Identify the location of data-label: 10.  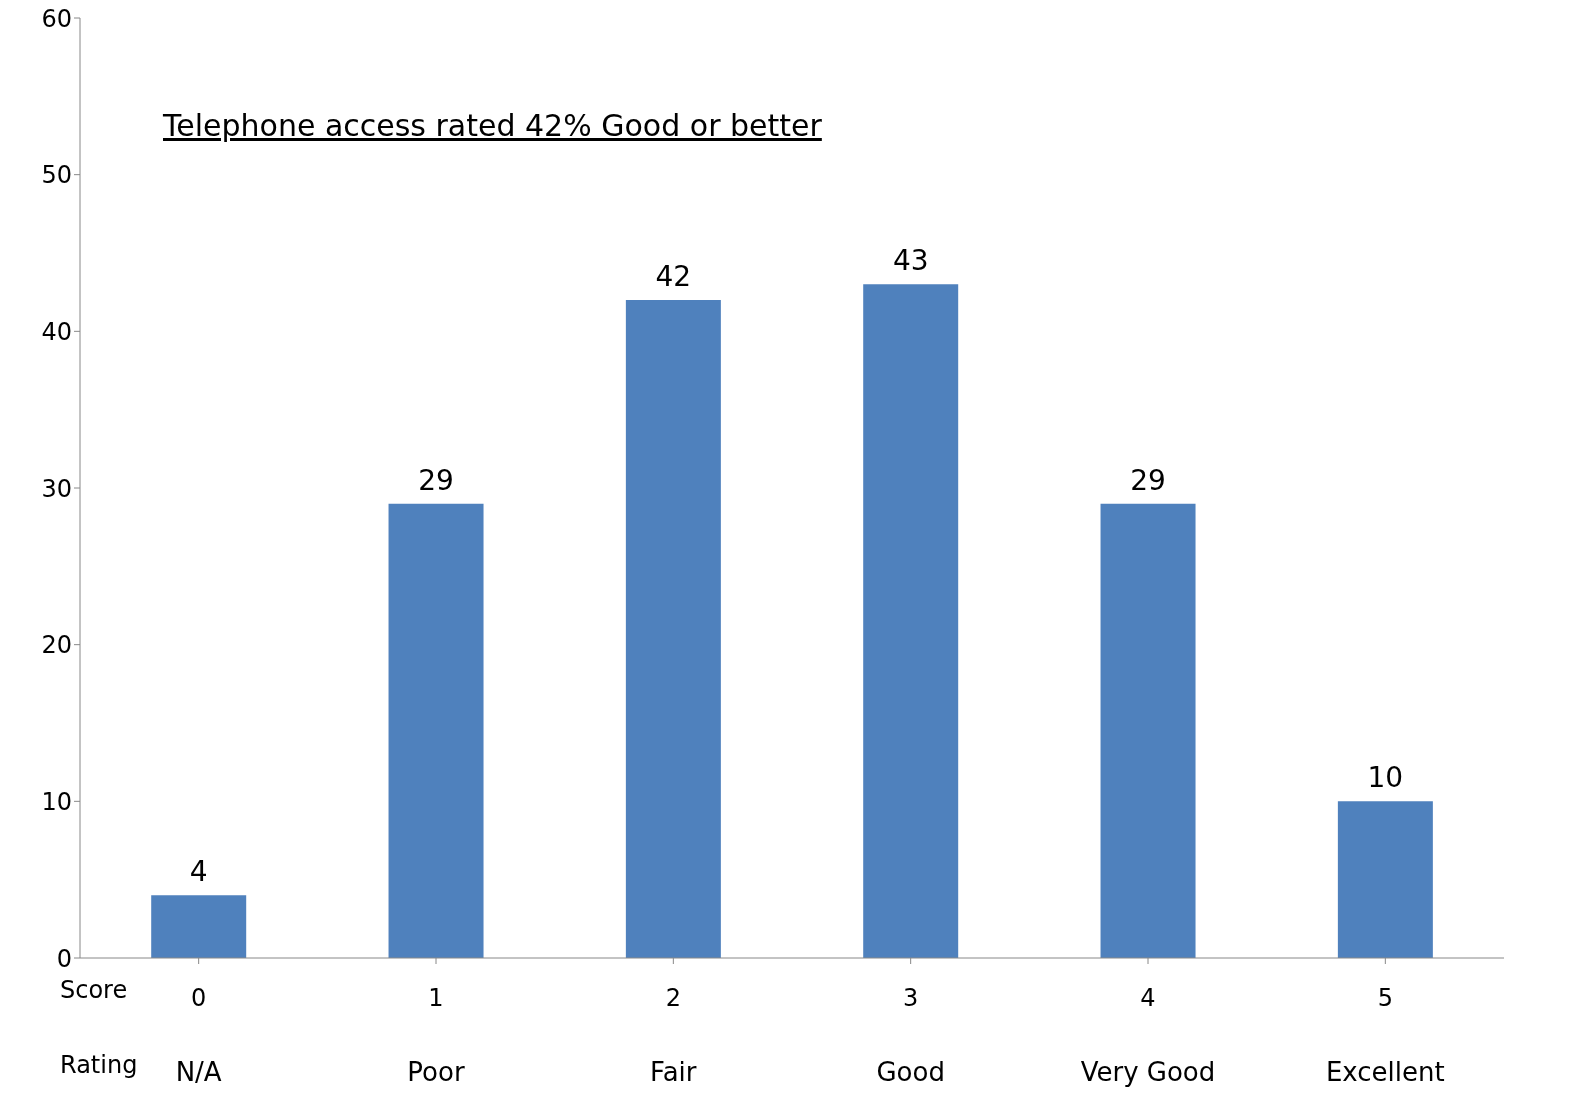
(1385, 778).